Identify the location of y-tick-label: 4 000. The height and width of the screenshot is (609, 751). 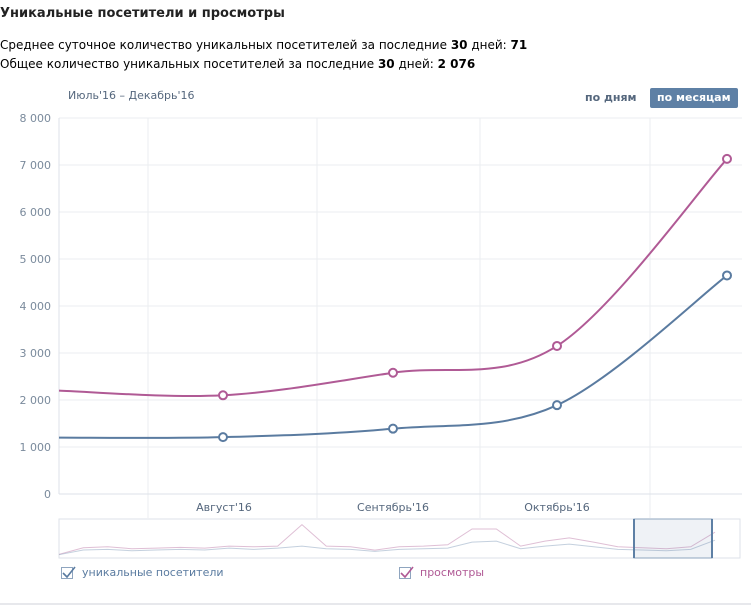
(36, 306).